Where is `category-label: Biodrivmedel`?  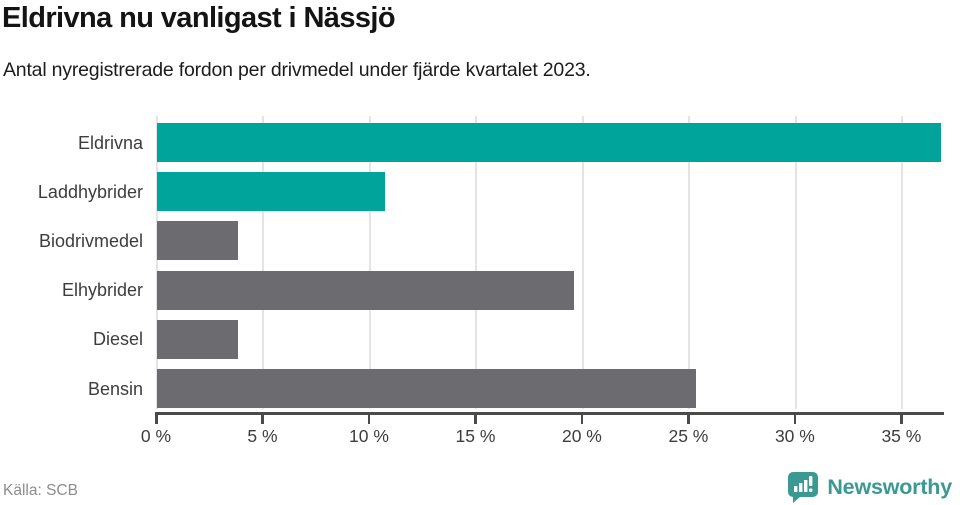
category-label: Biodrivmedel is located at coordinates (90, 240).